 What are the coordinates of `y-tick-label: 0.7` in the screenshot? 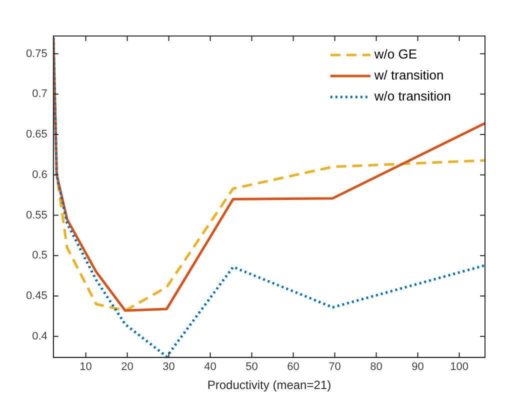 It's located at (40, 94).